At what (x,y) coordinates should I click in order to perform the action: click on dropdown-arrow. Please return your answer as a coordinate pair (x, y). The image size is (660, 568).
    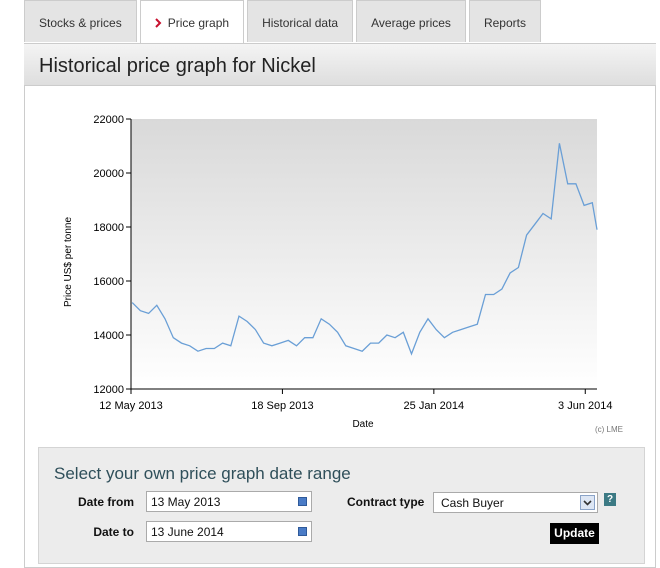
    Looking at the image, I should click on (587, 502).